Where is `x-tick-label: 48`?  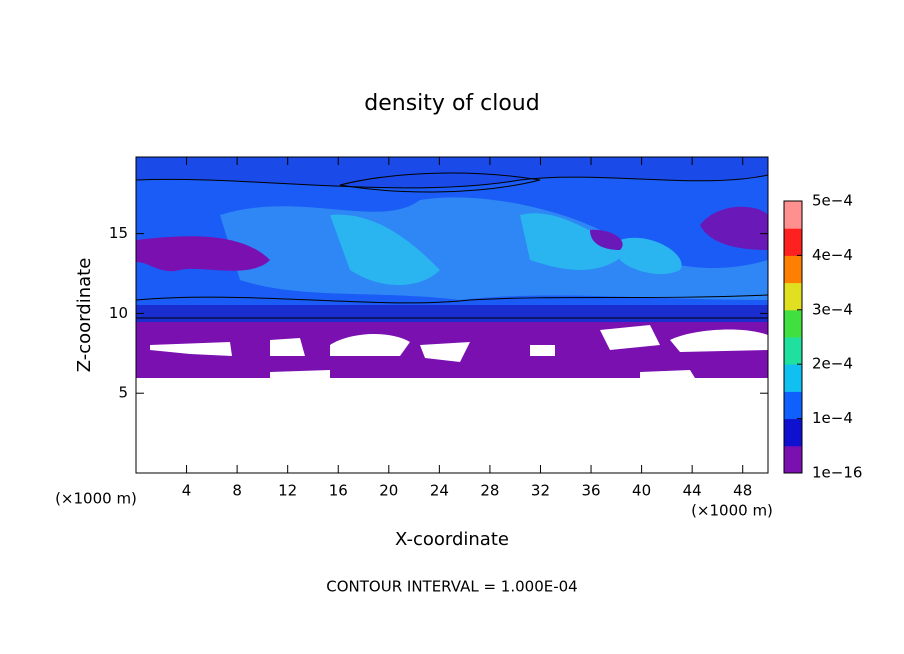
x-tick-label: 48 is located at coordinates (742, 491).